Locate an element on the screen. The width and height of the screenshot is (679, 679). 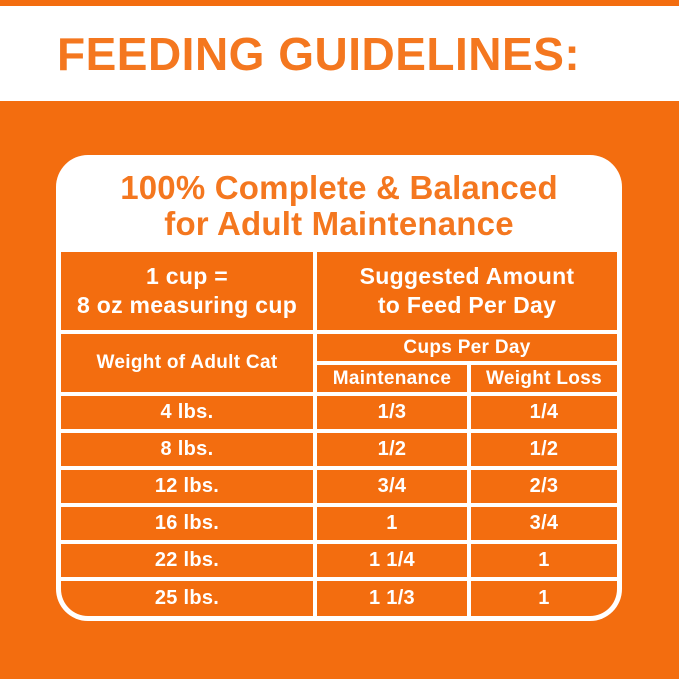
suggested-amount-cell: Suggested Amount to Feed Per Day is located at coordinates (467, 291).